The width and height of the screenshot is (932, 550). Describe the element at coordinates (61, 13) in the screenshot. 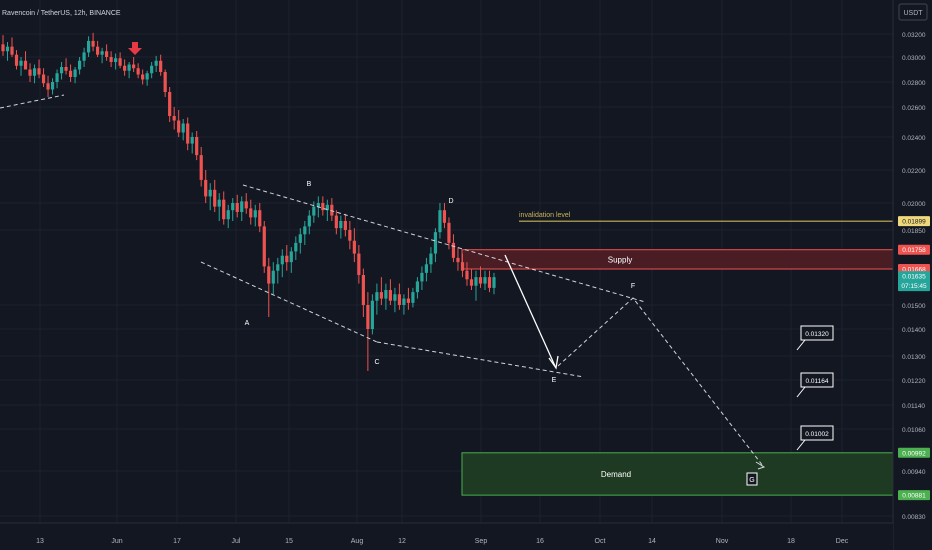

I see `symbol-title: Ravencoin / TetherUS, 12h, BINANCE` at that location.